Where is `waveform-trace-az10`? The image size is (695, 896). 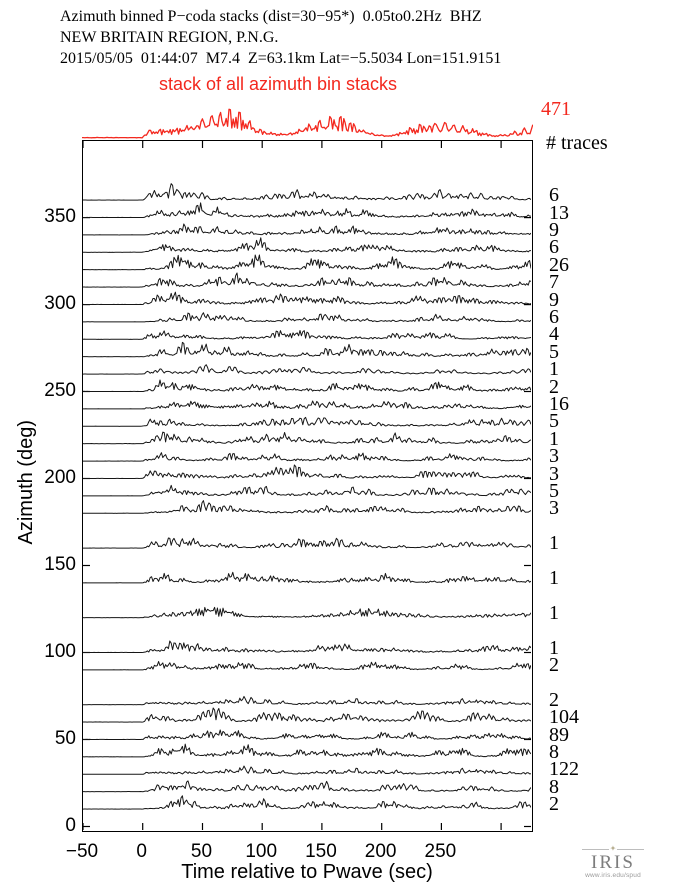 waveform-trace-az10 is located at coordinates (307, 802).